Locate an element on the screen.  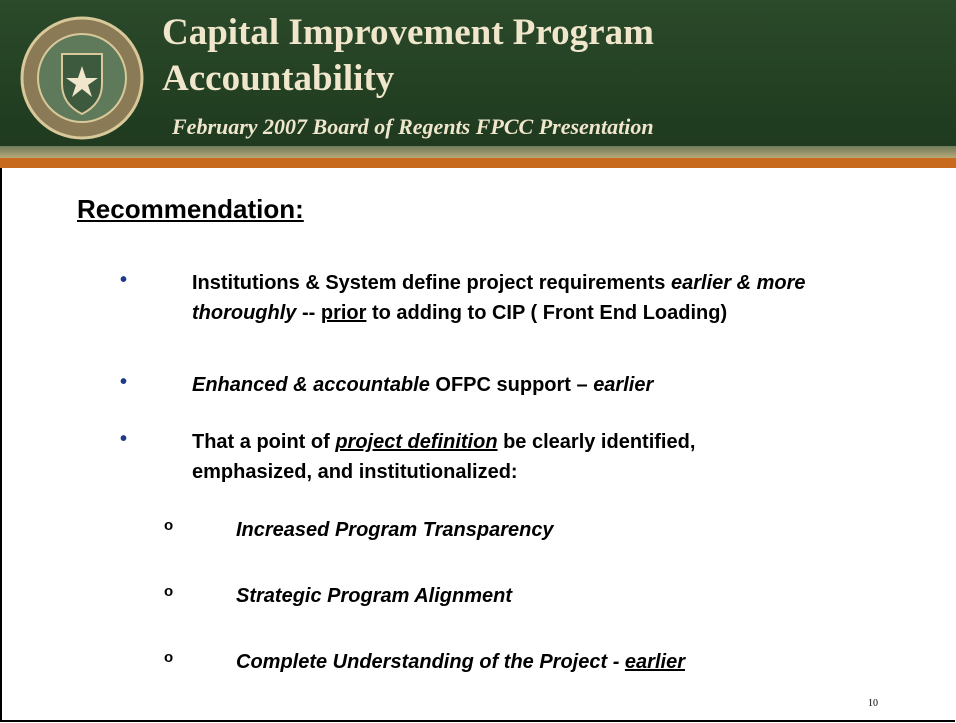
text-run: prior is located at coordinates (343, 313).